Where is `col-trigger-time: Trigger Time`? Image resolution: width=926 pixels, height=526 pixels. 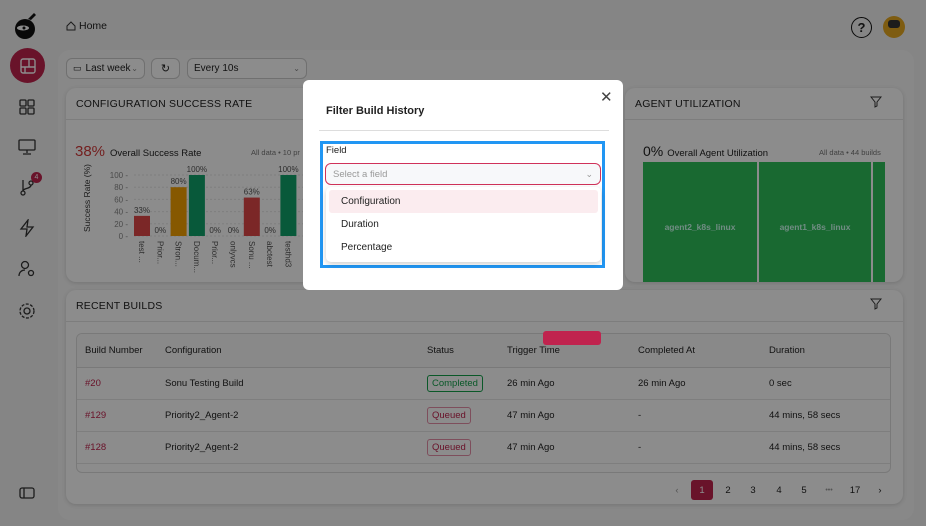 col-trigger-time: Trigger Time is located at coordinates (564, 351).